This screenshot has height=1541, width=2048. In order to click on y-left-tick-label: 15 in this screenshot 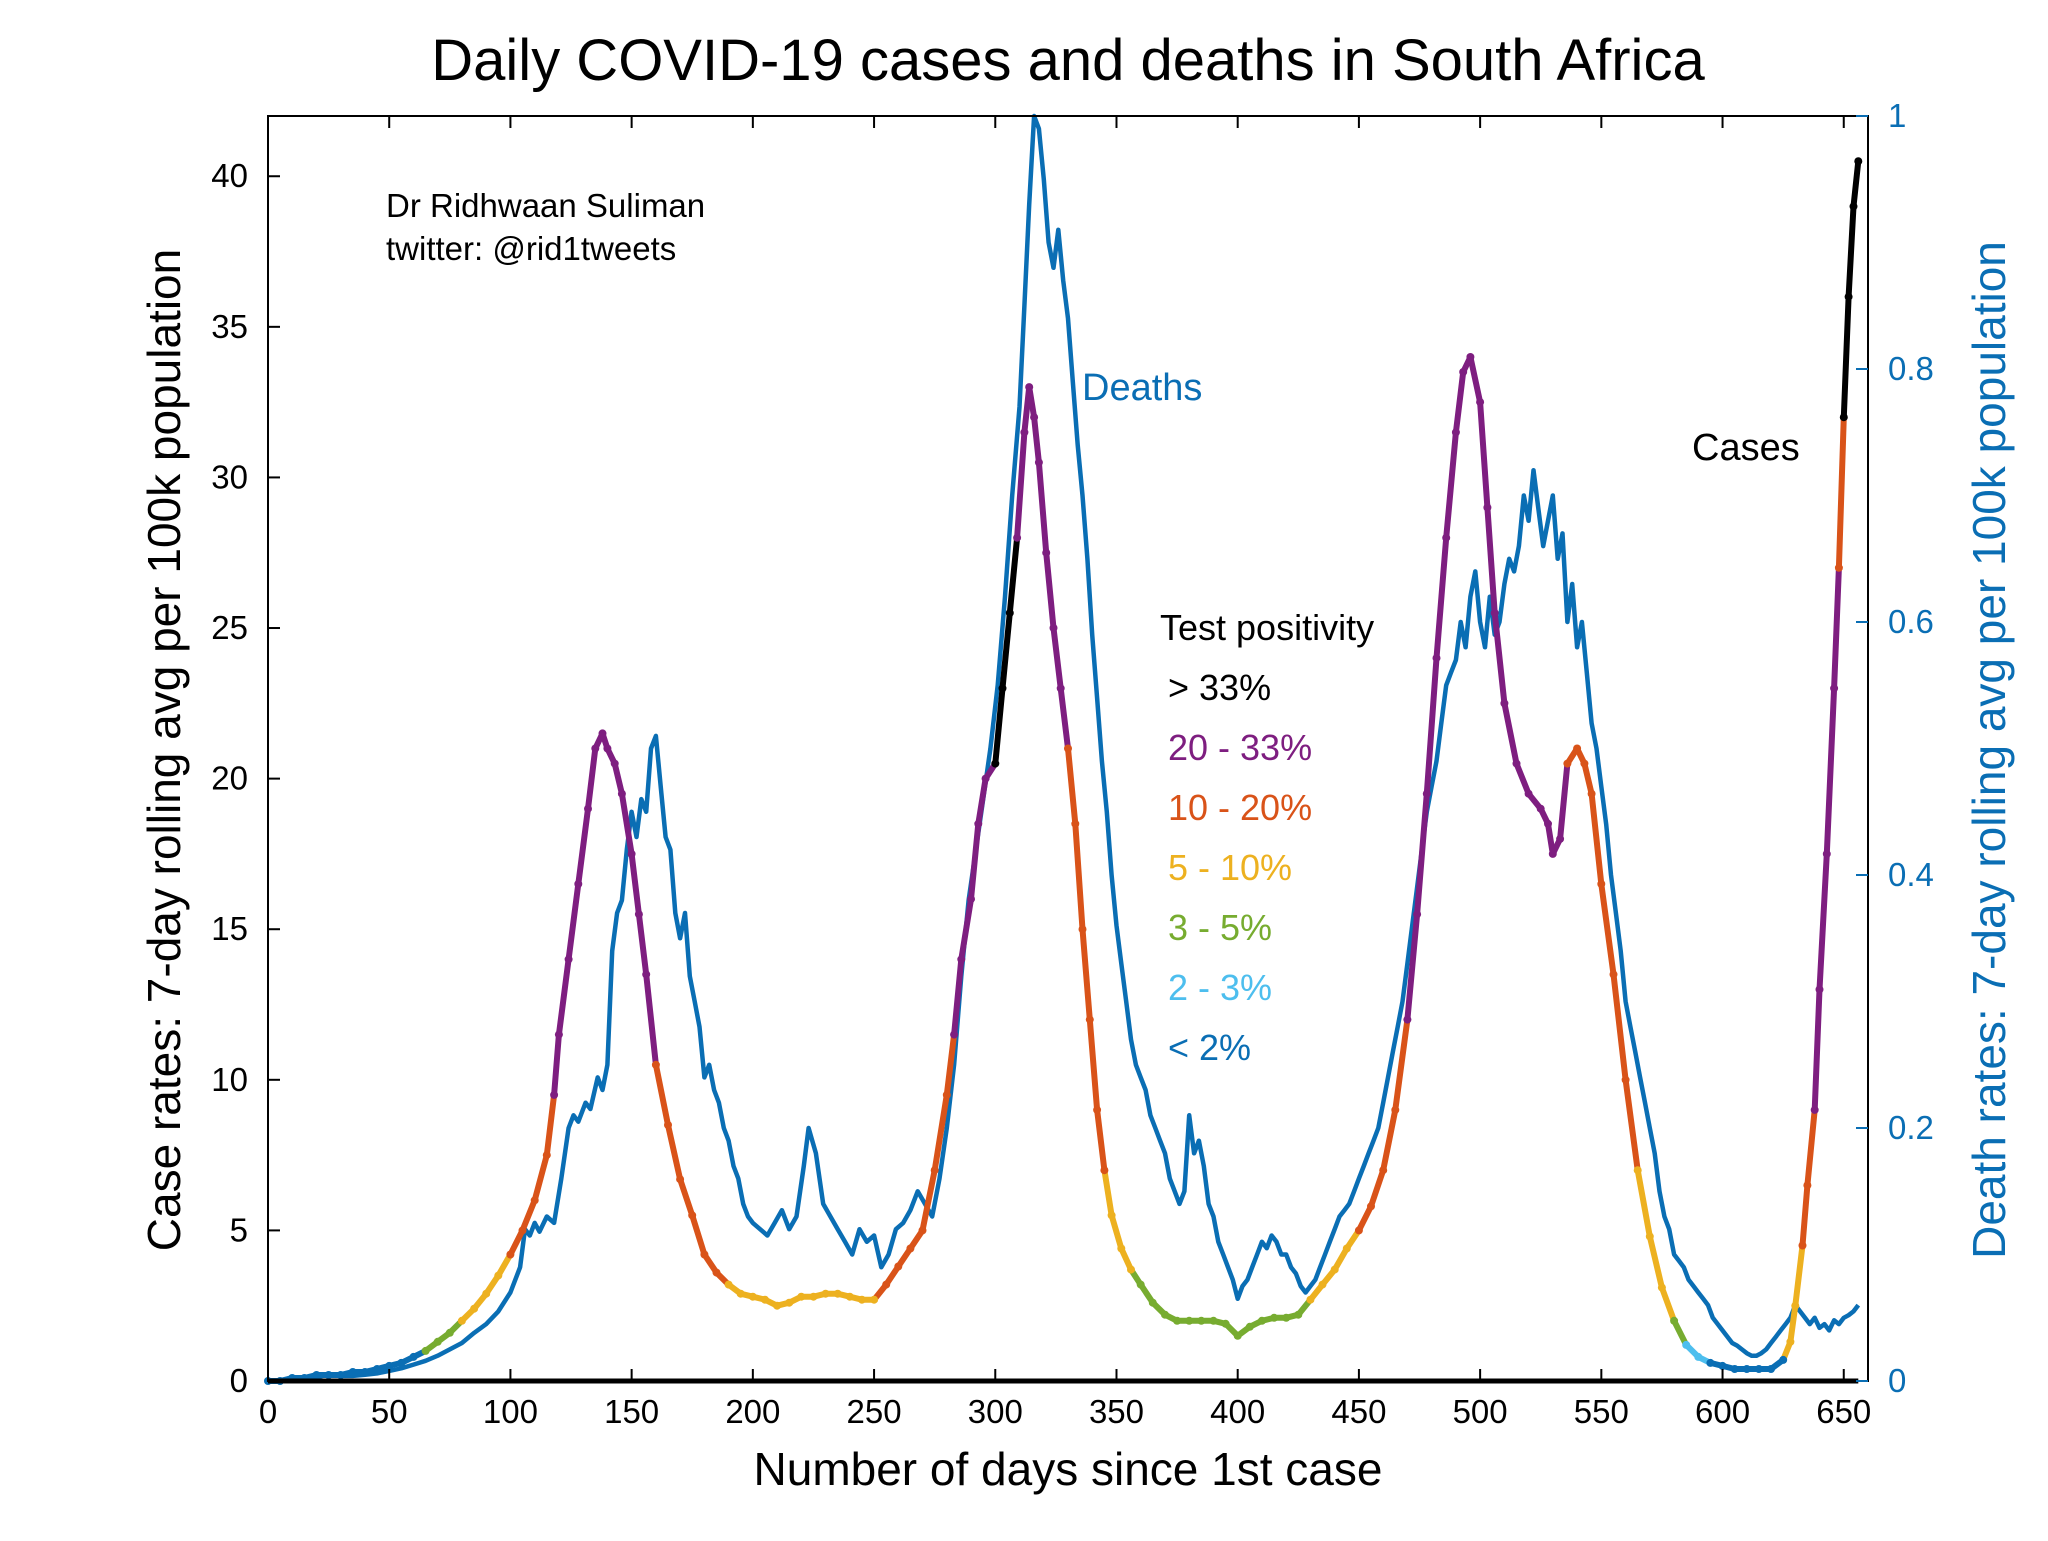, I will do `click(229, 928)`.